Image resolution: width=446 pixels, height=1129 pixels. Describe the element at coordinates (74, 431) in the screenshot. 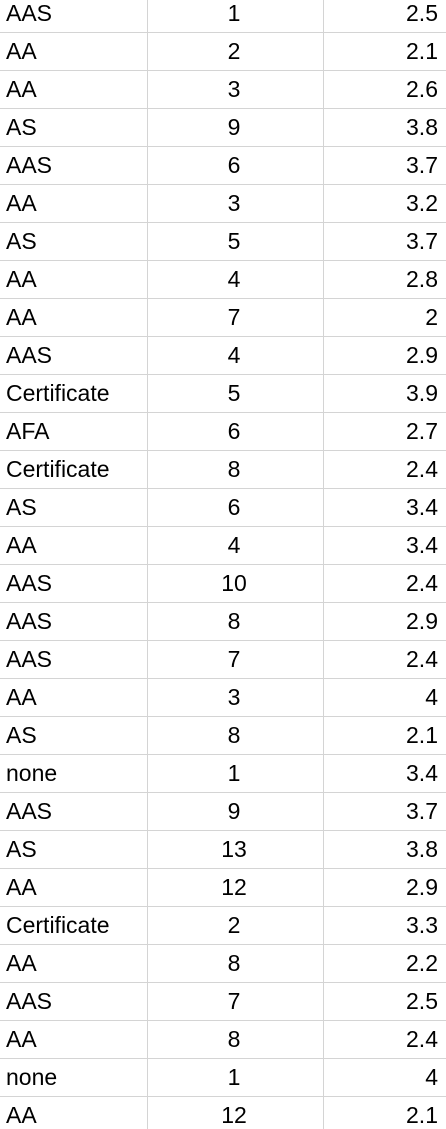

I see `degree-cell: AFA` at that location.